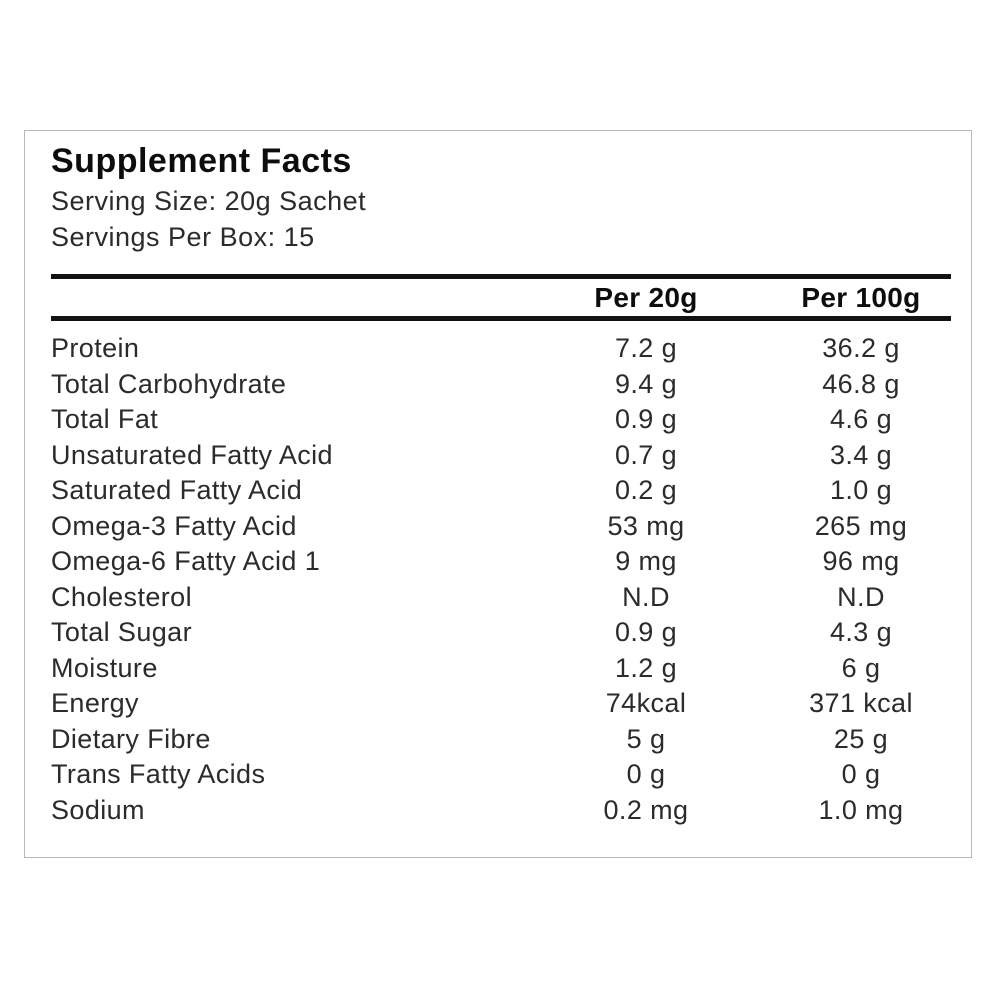 This screenshot has width=1000, height=1000. Describe the element at coordinates (861, 632) in the screenshot. I see `value-per-100g: 4.3 g` at that location.